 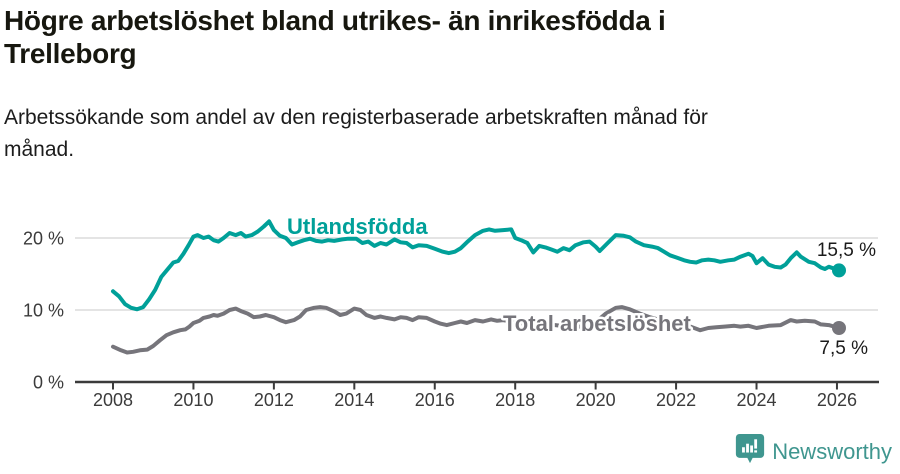 What do you see at coordinates (48, 383) in the screenshot?
I see `y-axis-tick-label: 0 %` at bounding box center [48, 383].